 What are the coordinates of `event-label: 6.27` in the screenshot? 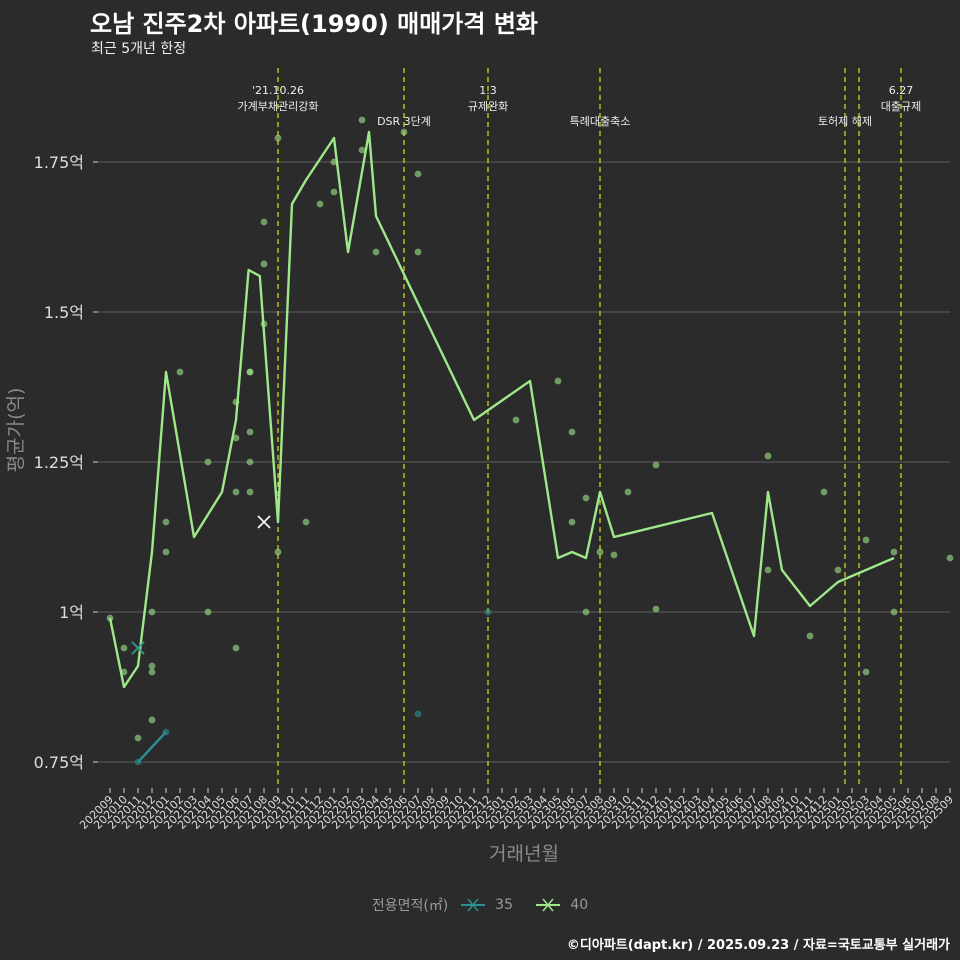 It's located at (901, 90).